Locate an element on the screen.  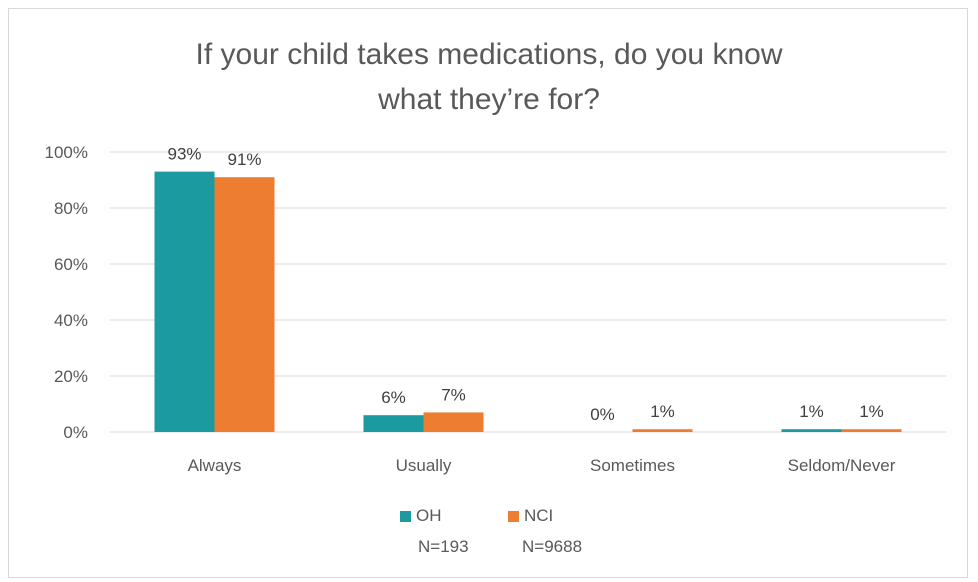
bar-nci-always is located at coordinates (244, 304).